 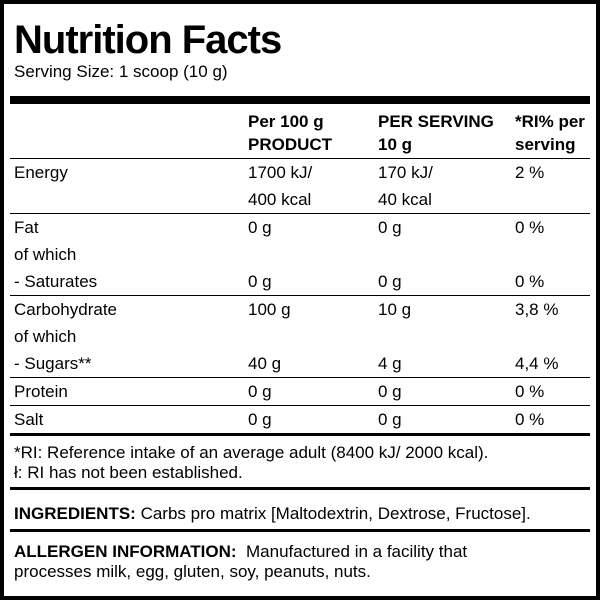 What do you see at coordinates (530, 172) in the screenshot?
I see `table-cell: 2 %` at bounding box center [530, 172].